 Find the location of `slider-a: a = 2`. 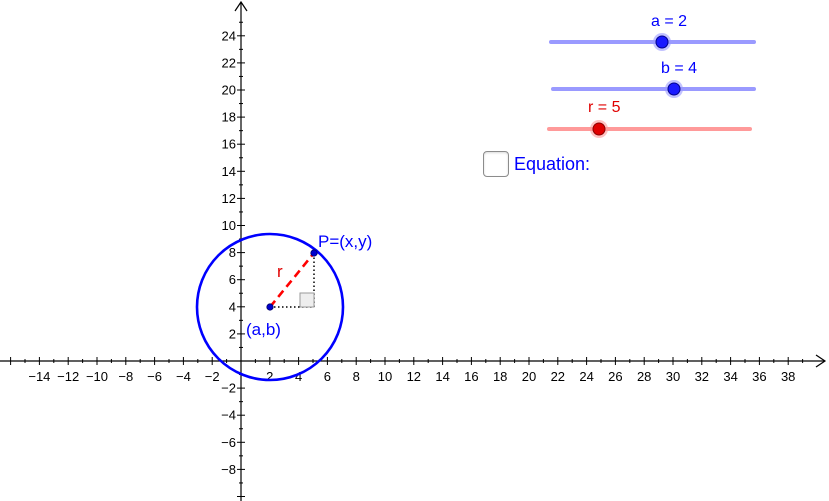

slider-a: a = 2 is located at coordinates (652, 32).